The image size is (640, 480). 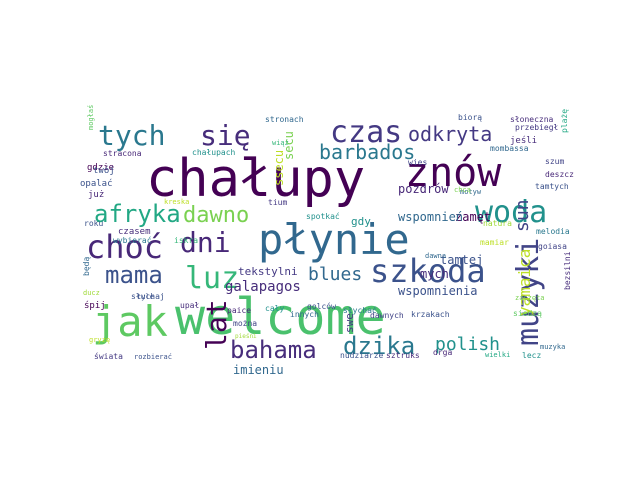 What do you see at coordinates (387, 315) in the screenshot?
I see `cloud-word: dawnych` at bounding box center [387, 315].